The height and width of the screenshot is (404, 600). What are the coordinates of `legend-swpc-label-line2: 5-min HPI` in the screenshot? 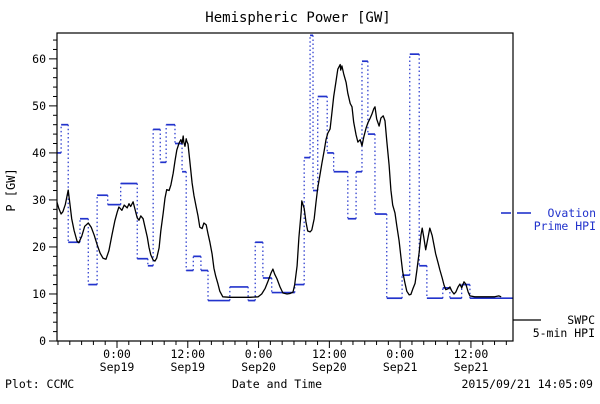 It's located at (564, 333).